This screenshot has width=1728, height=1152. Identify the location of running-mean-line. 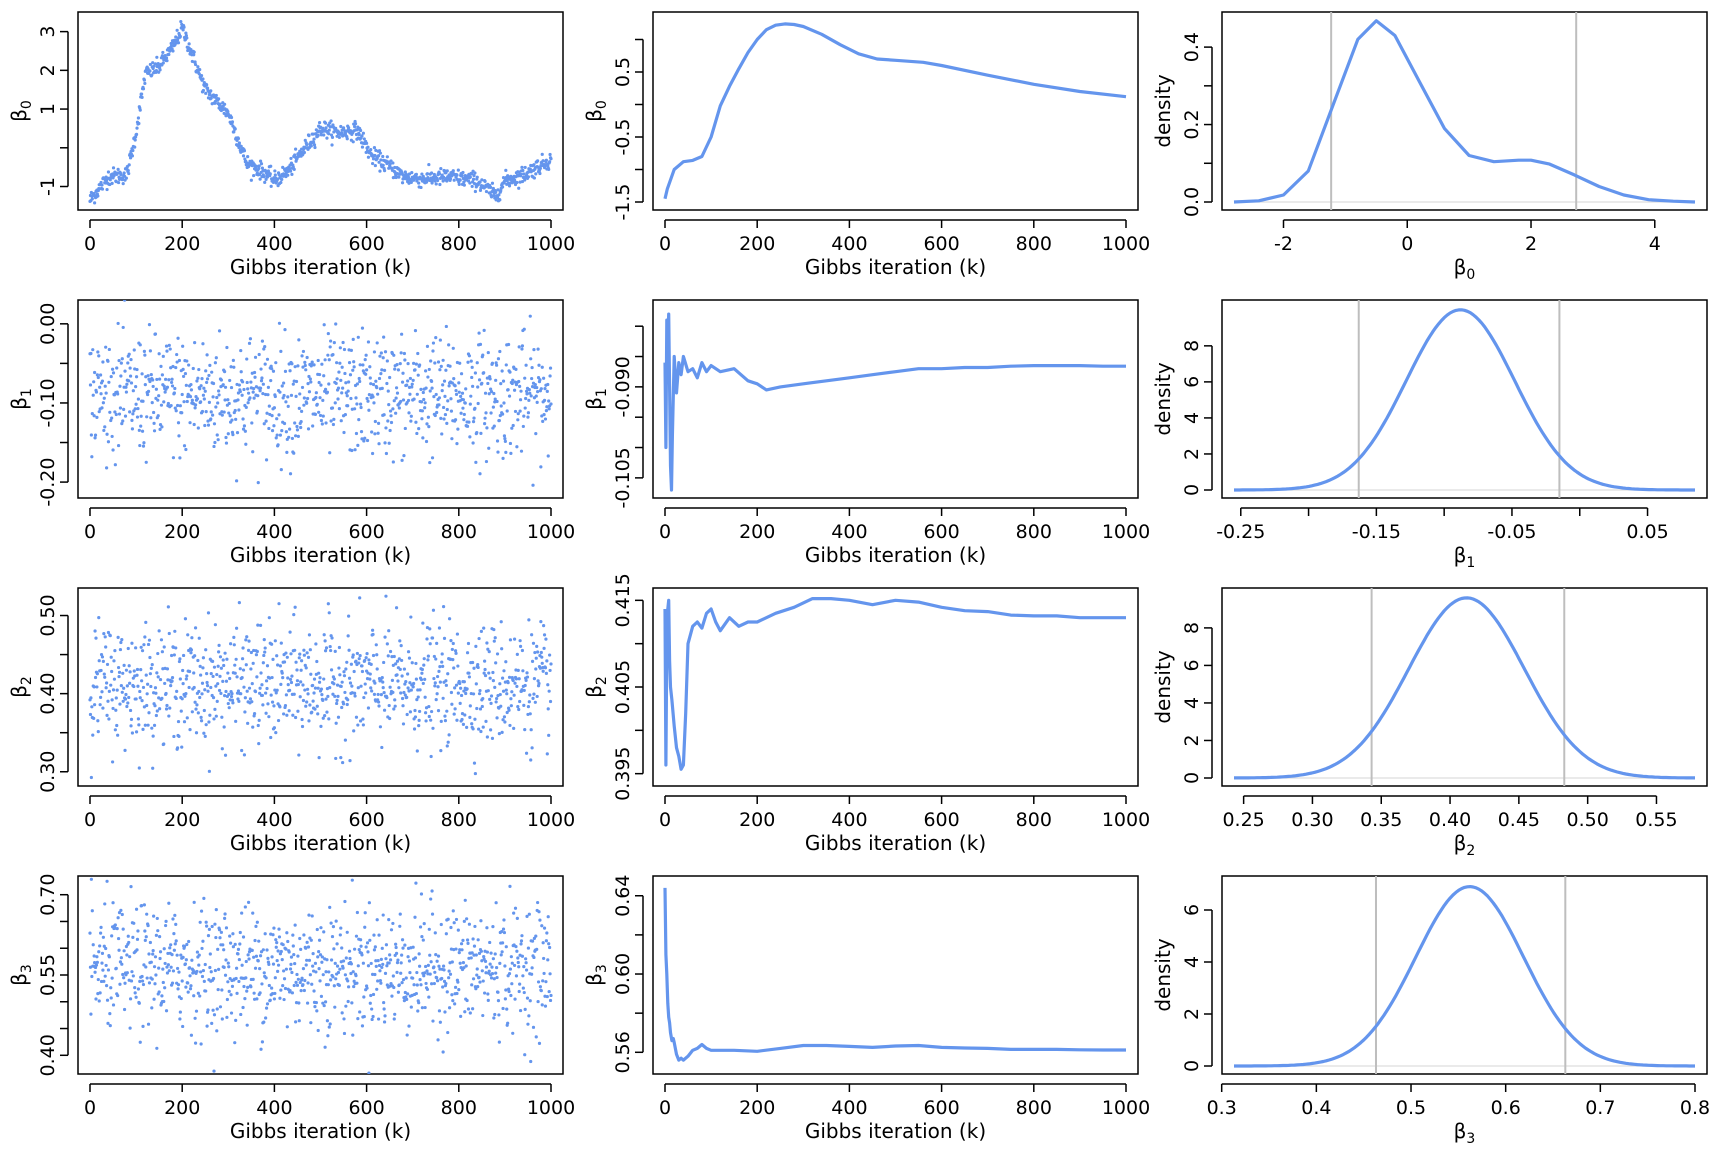
(894, 402).